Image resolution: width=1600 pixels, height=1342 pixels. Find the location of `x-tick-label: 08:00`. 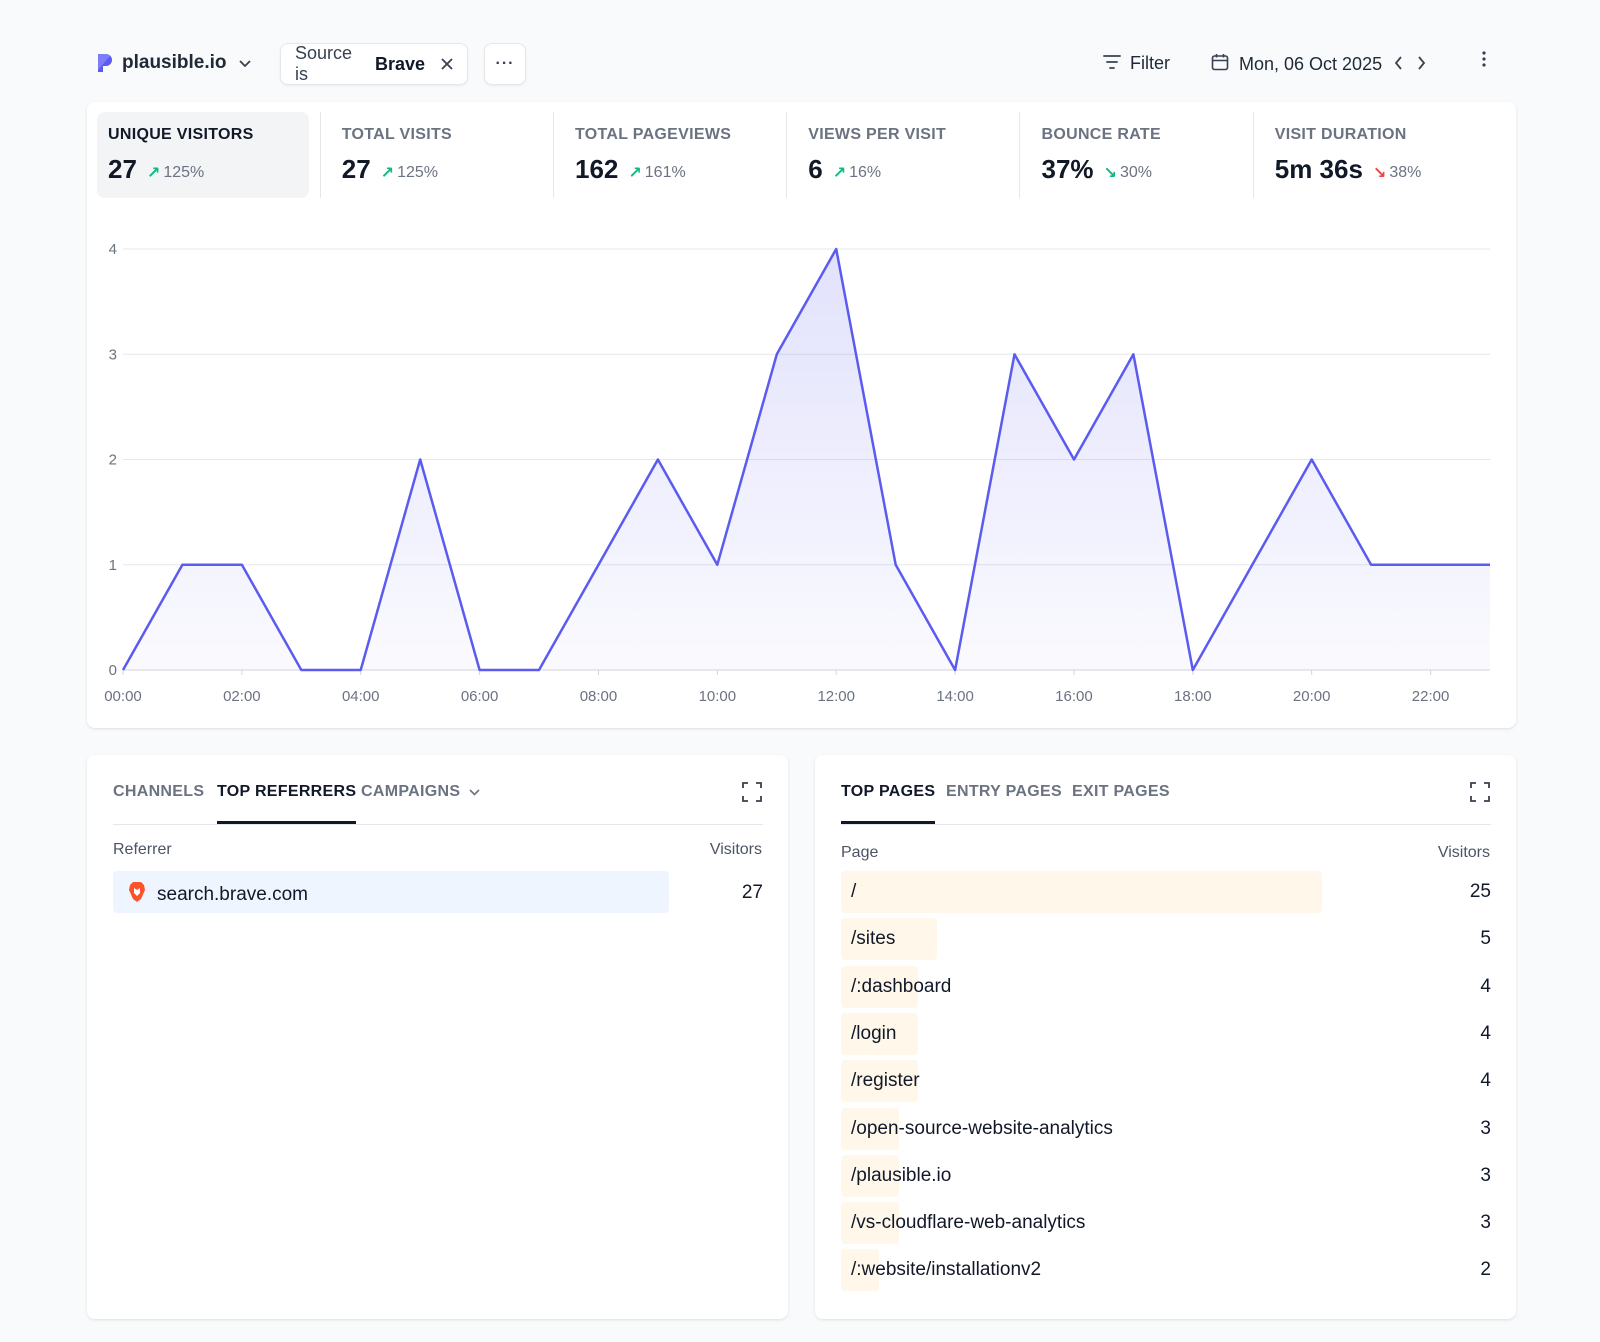

x-tick-label: 08:00 is located at coordinates (599, 696).